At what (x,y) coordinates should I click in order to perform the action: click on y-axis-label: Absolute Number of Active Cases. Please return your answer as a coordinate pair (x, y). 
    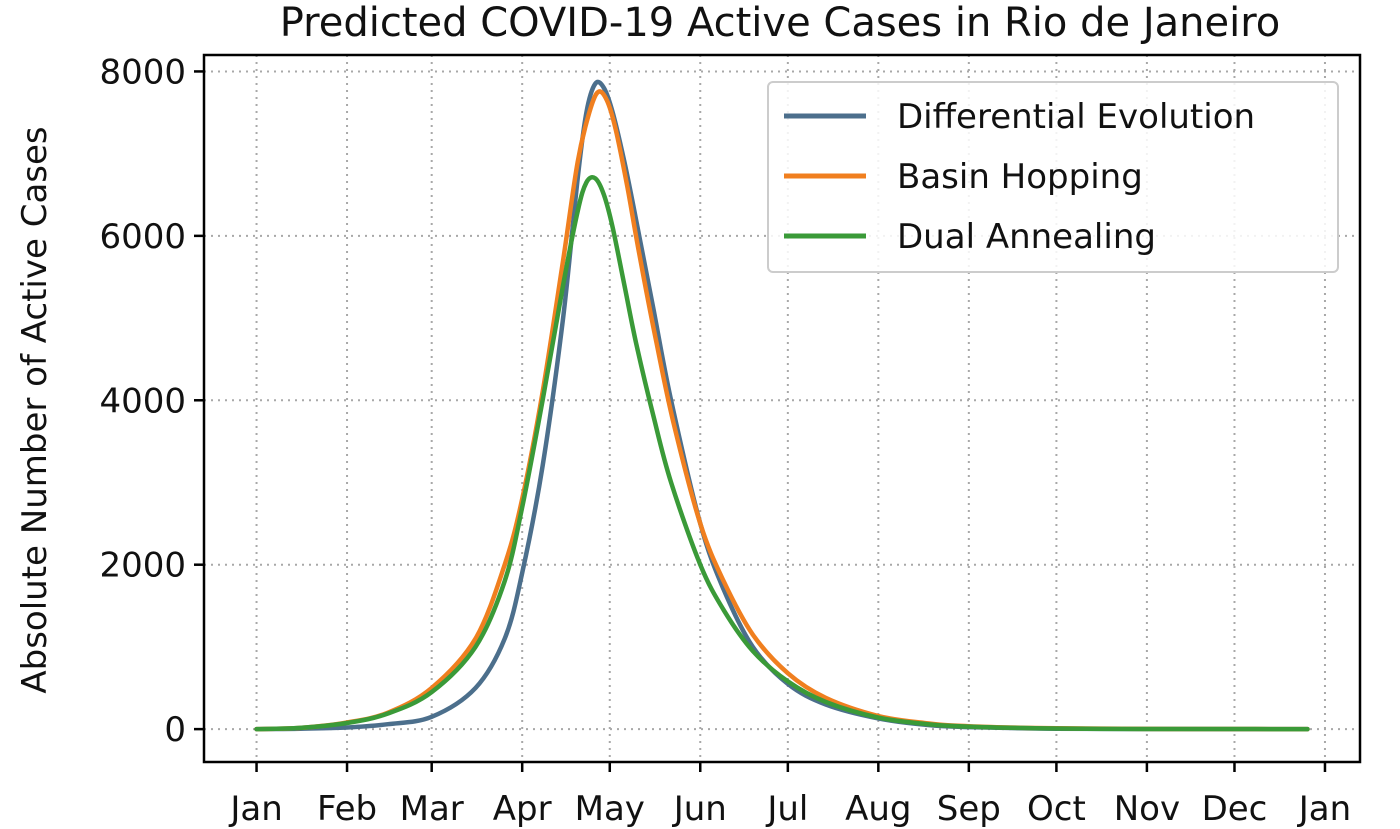
    Looking at the image, I should click on (35, 409).